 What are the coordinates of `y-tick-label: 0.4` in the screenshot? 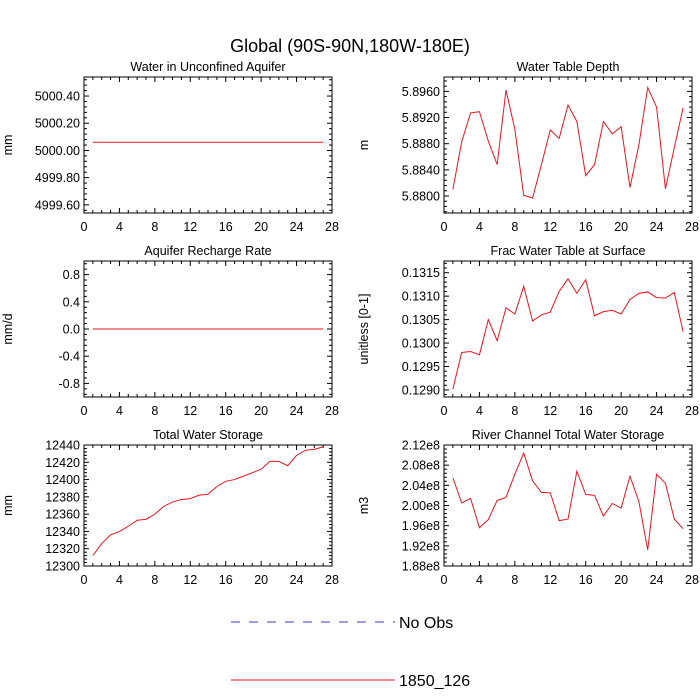 It's located at (71, 302).